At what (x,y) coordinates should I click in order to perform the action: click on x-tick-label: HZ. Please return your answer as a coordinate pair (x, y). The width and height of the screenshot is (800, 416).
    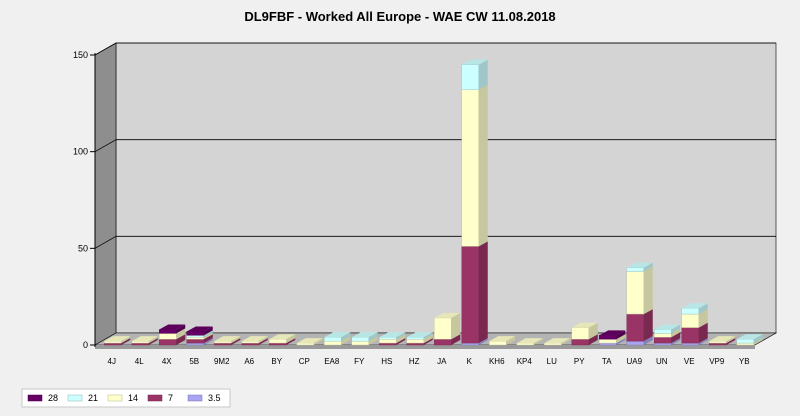
    Looking at the image, I should click on (414, 361).